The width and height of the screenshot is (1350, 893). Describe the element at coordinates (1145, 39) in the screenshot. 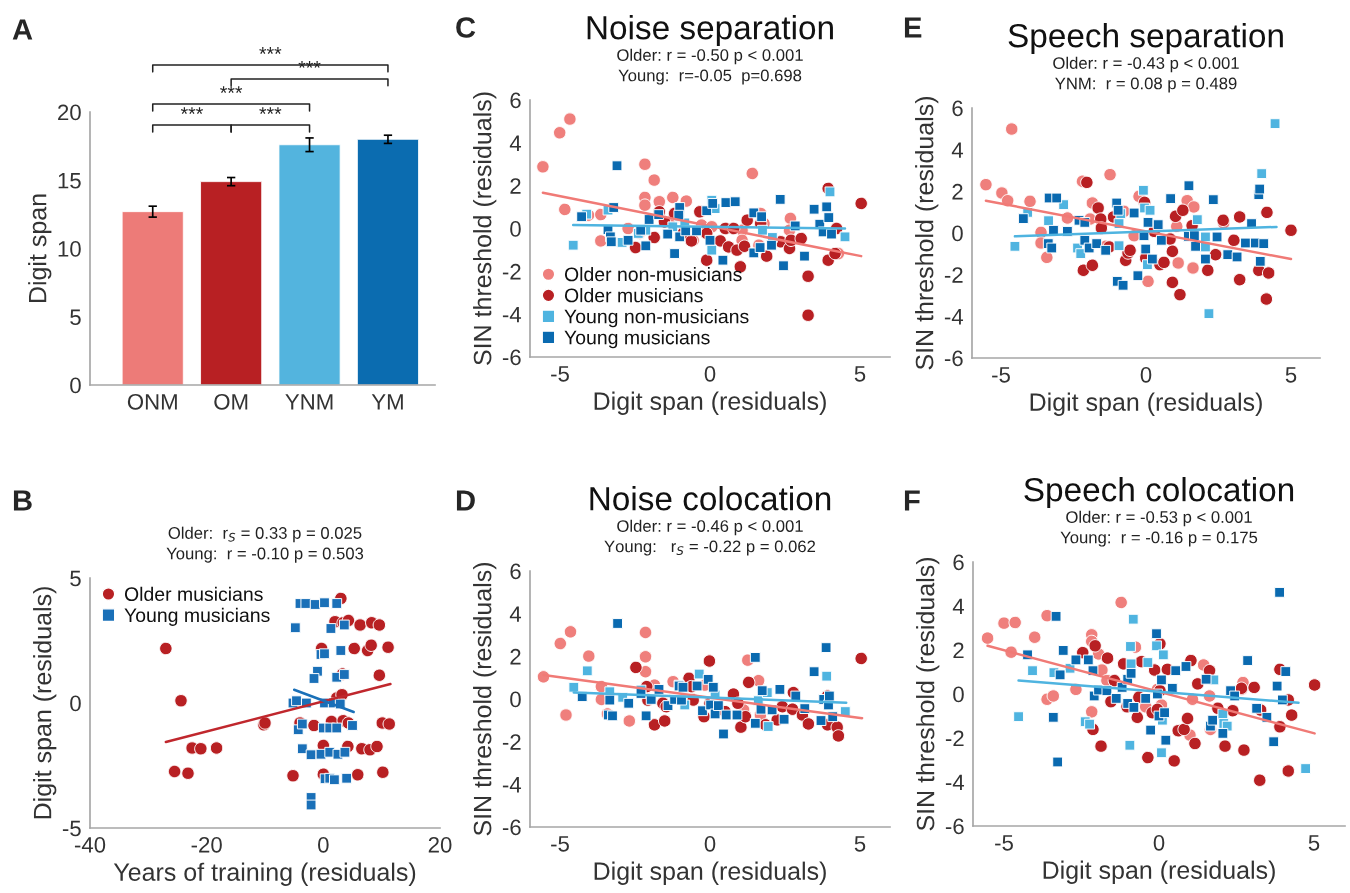

I see `chart-title: Speech separation` at that location.